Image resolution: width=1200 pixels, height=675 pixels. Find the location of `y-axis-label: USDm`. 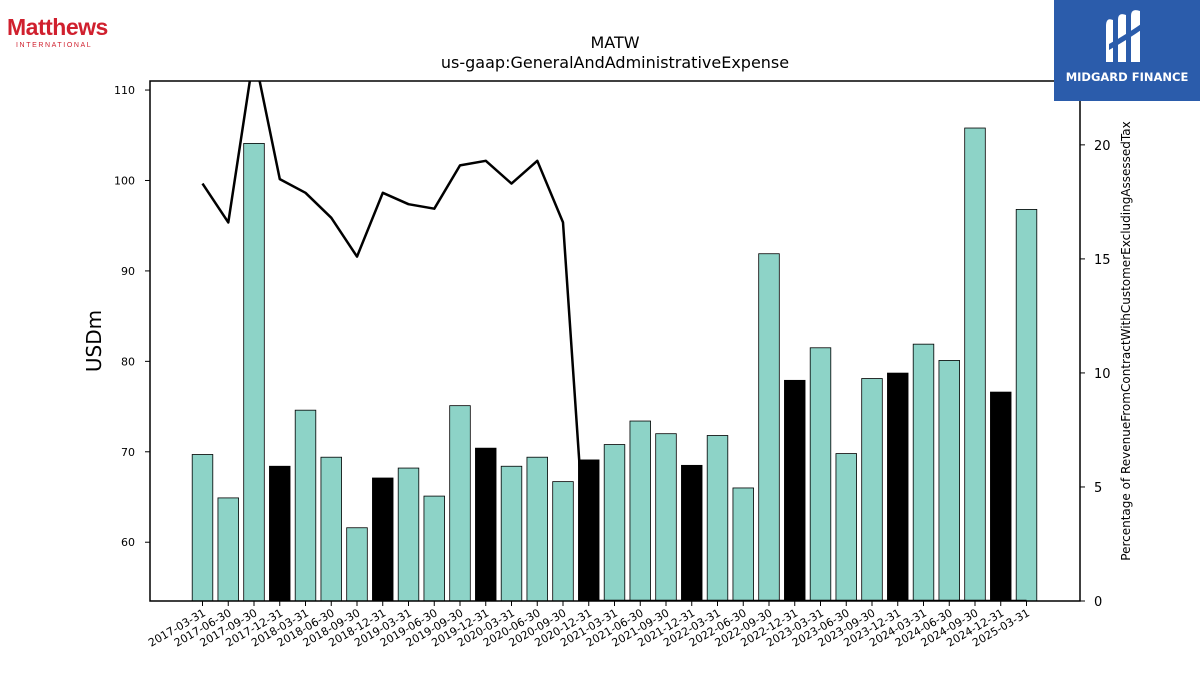

y-axis-label: USDm is located at coordinates (94, 341).